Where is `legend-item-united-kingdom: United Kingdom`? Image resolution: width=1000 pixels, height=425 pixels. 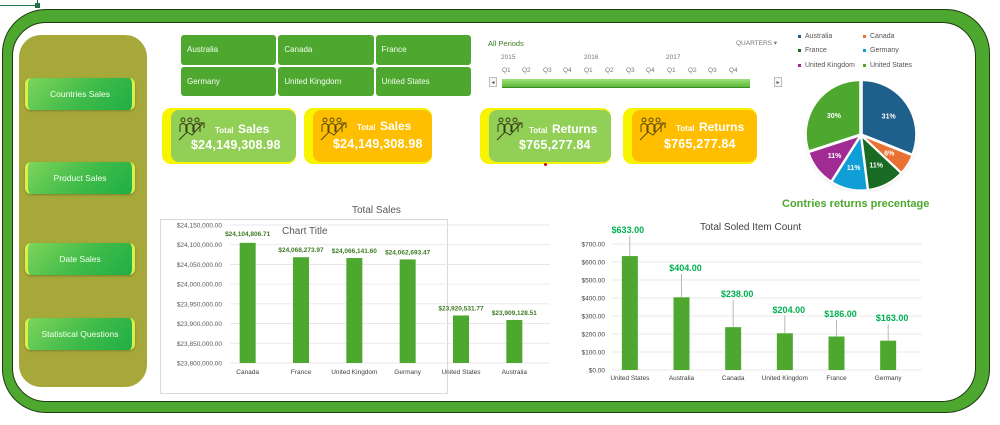 legend-item-united-kingdom: United Kingdom is located at coordinates (826, 65).